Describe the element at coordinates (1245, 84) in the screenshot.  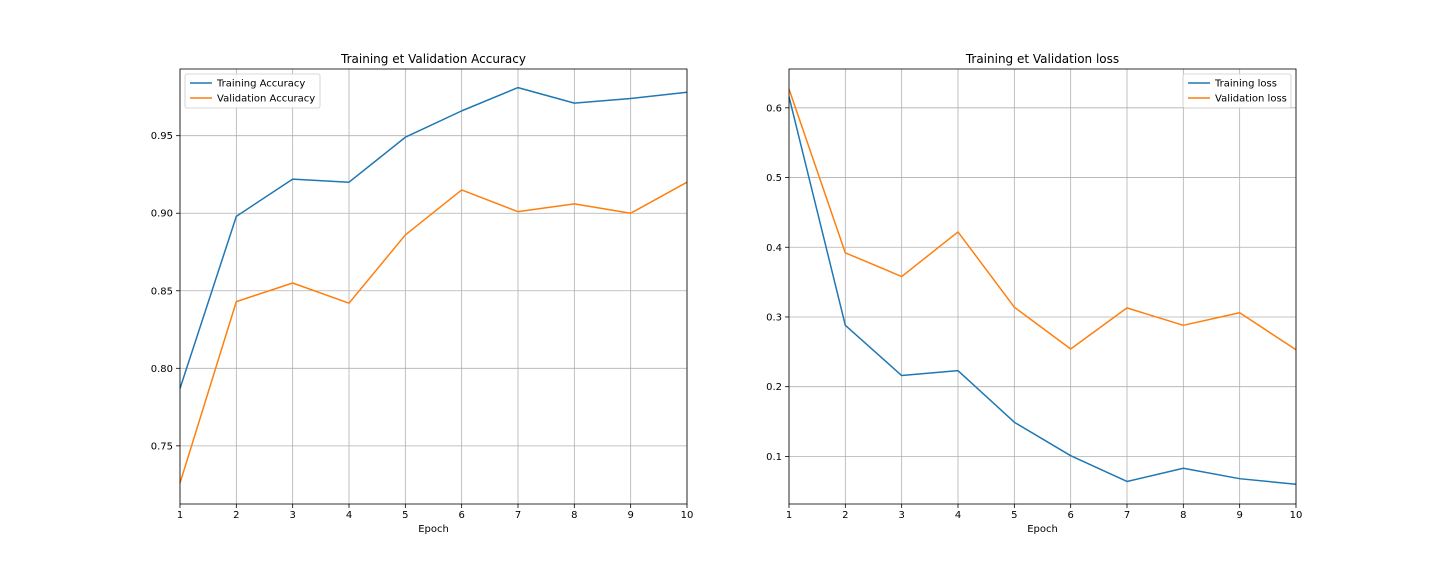
I see `legend-label: Training loss` at that location.